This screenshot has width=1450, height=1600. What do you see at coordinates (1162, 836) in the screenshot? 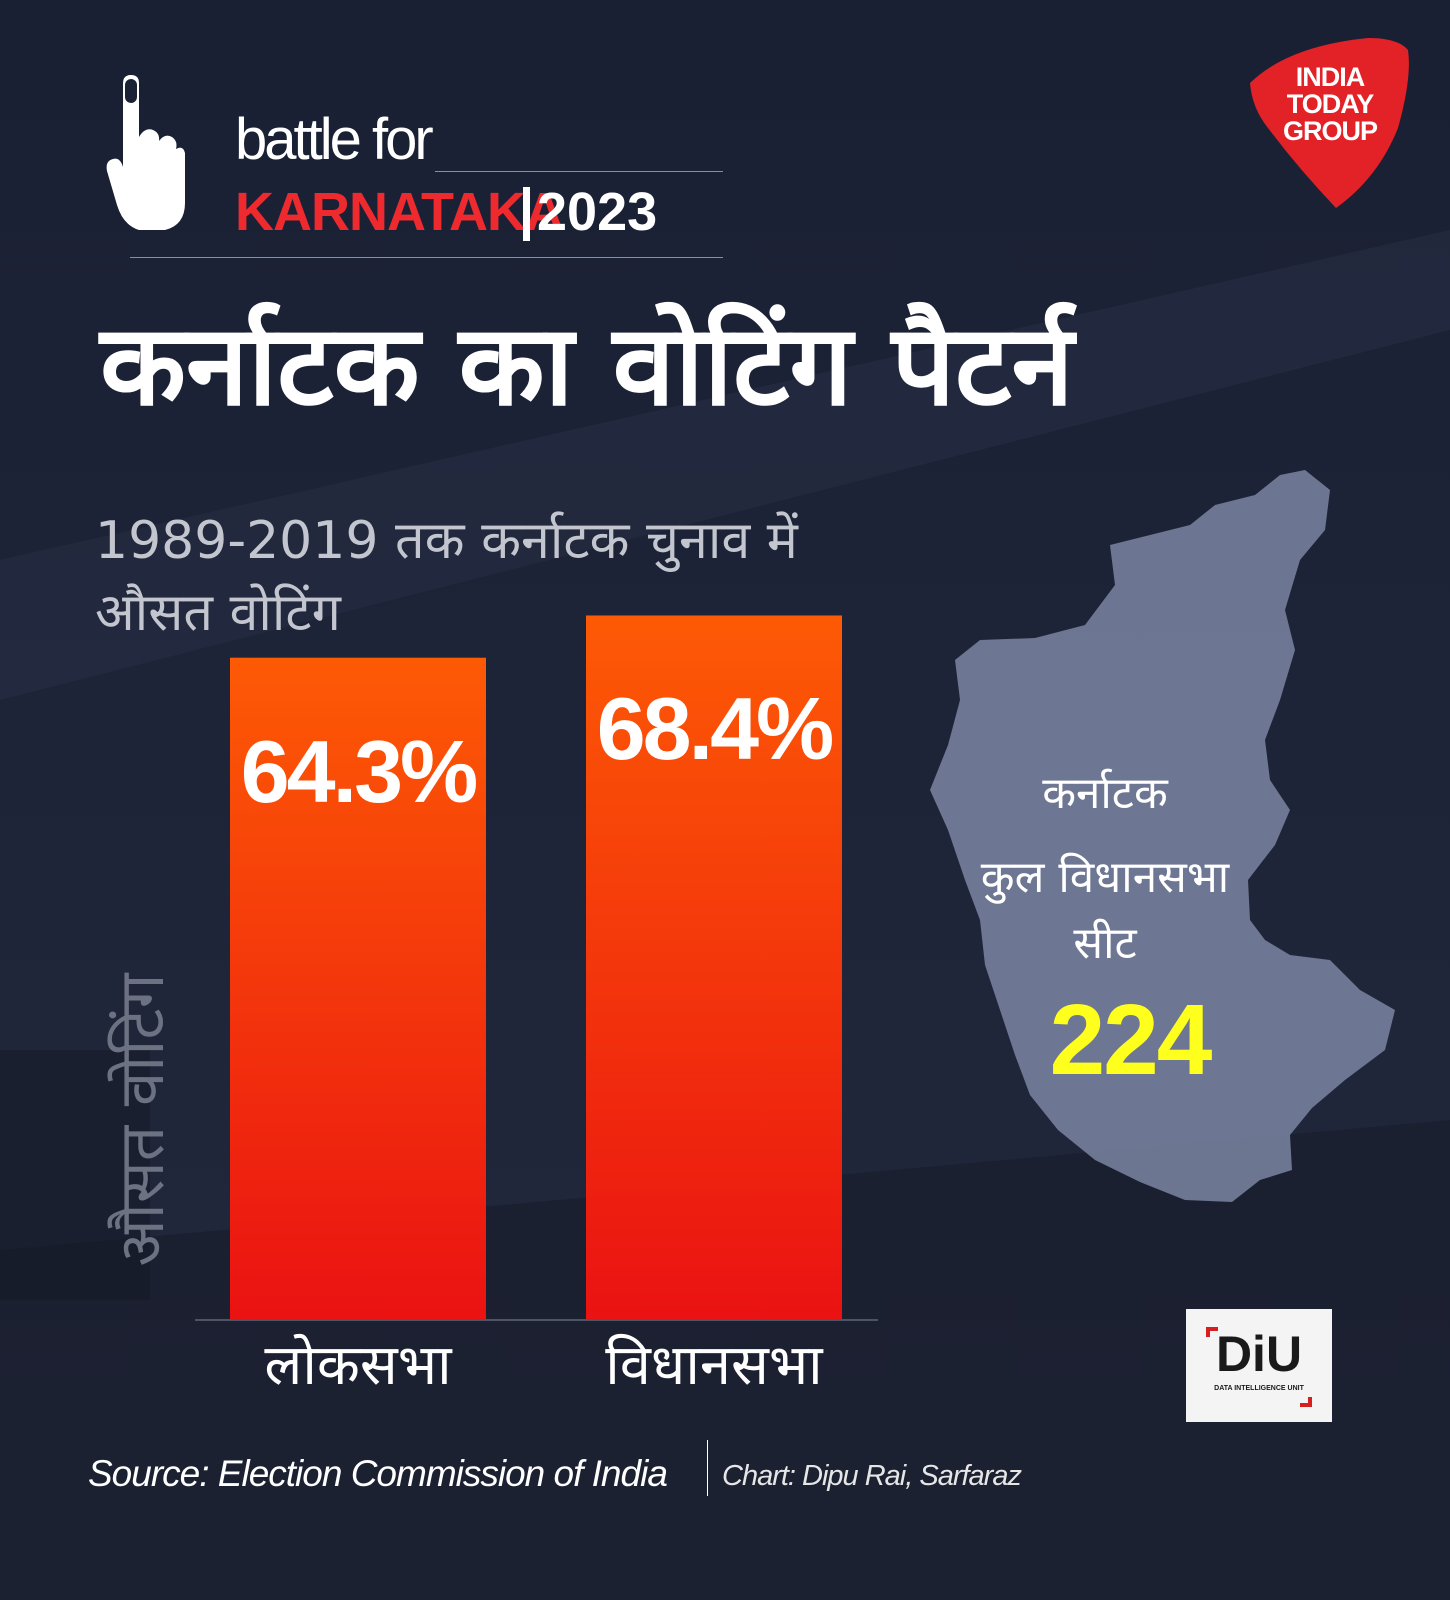
I see `karnataka-map-shape` at bounding box center [1162, 836].